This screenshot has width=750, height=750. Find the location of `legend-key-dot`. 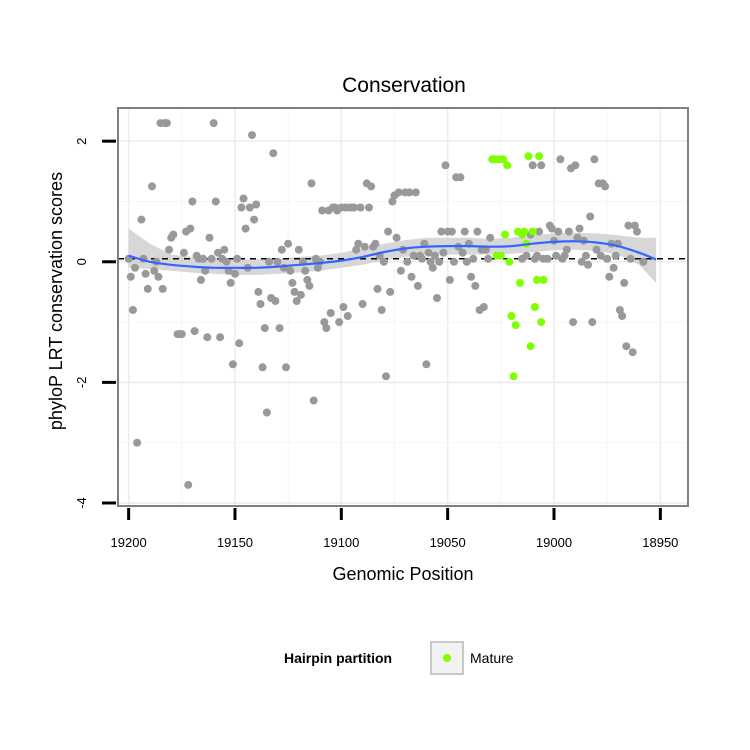

legend-key-dot is located at coordinates (447, 658).